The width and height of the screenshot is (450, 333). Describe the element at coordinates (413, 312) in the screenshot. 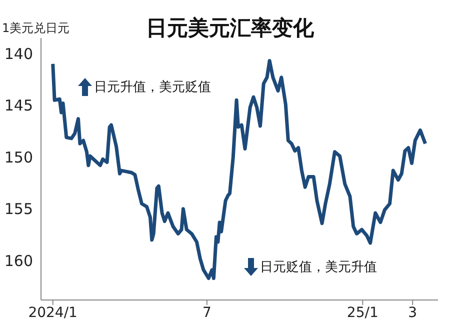

I see `x-tick-label: 3` at that location.